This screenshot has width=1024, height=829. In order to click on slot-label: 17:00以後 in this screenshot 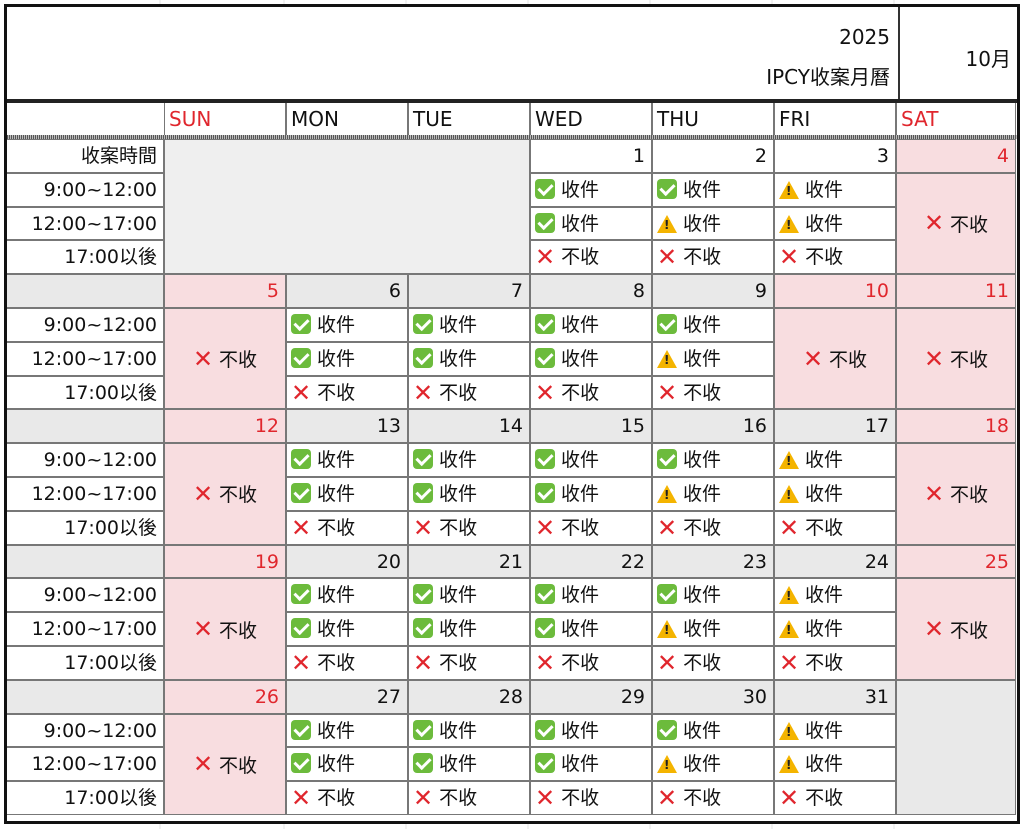, I will do `click(85, 663)`.